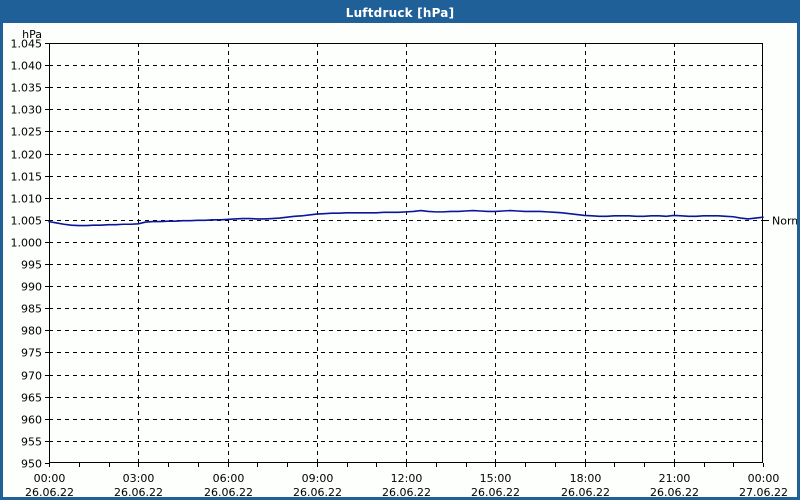 Image resolution: width=800 pixels, height=500 pixels. What do you see at coordinates (31, 353) in the screenshot?
I see `y-axis-tick-label: 975` at bounding box center [31, 353].